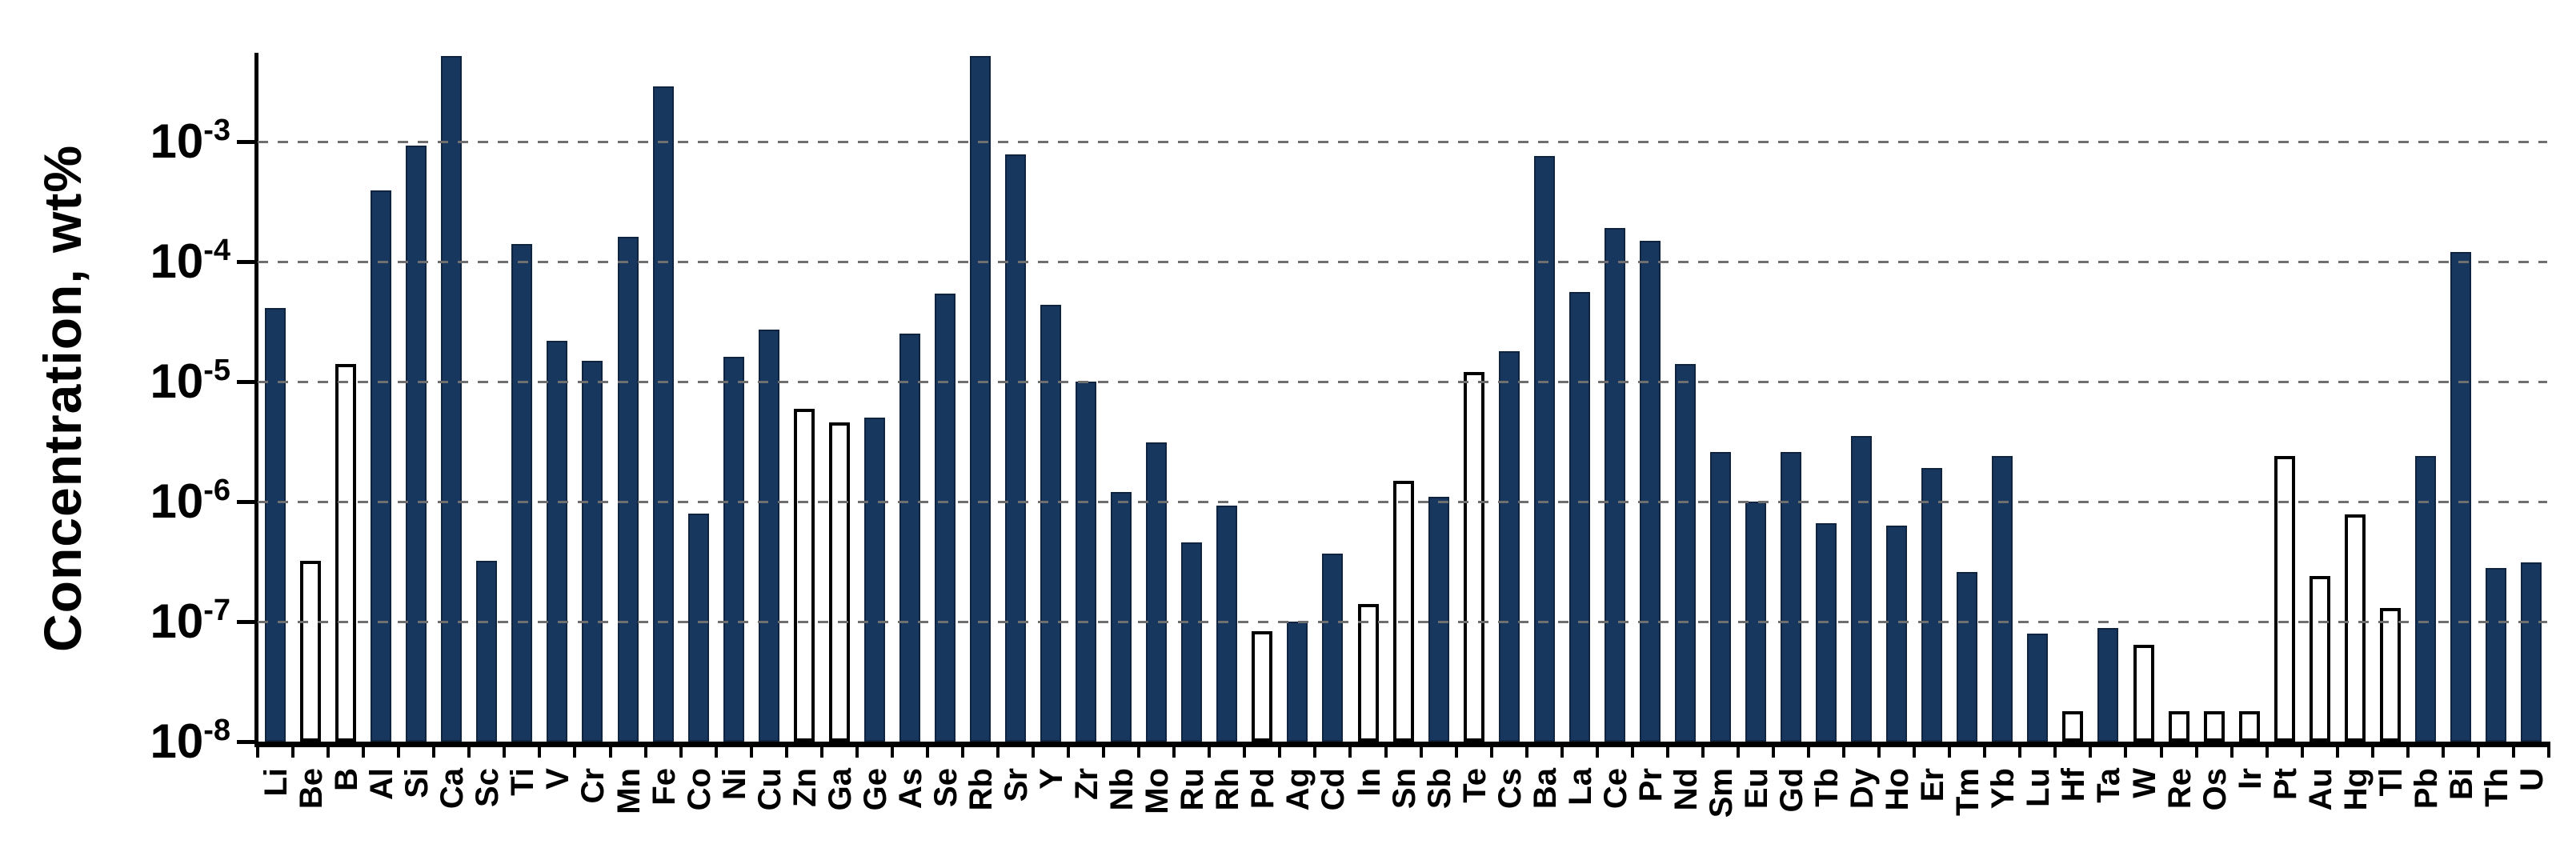 Image resolution: width=2576 pixels, height=852 pixels. Describe the element at coordinates (1545, 789) in the screenshot. I see `x-tick-label: Ba` at that location.